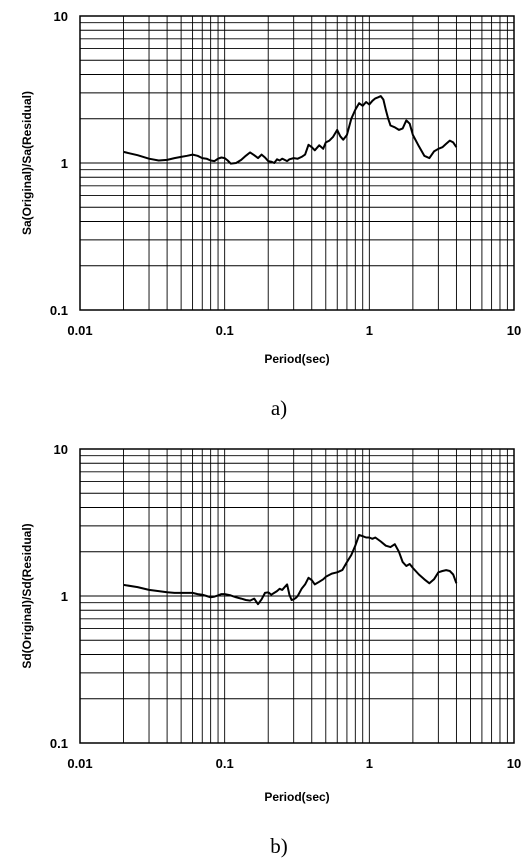 Image resolution: width=532 pixels, height=859 pixels. I want to click on y-axis-label: Sd(Original)/Sd(Residual), so click(27, 595).